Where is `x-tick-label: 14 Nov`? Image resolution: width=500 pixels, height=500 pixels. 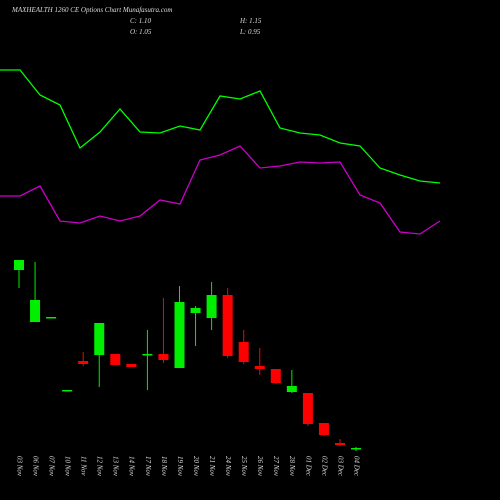
x-tick-label: 14 Nov is located at coordinates (132, 466).